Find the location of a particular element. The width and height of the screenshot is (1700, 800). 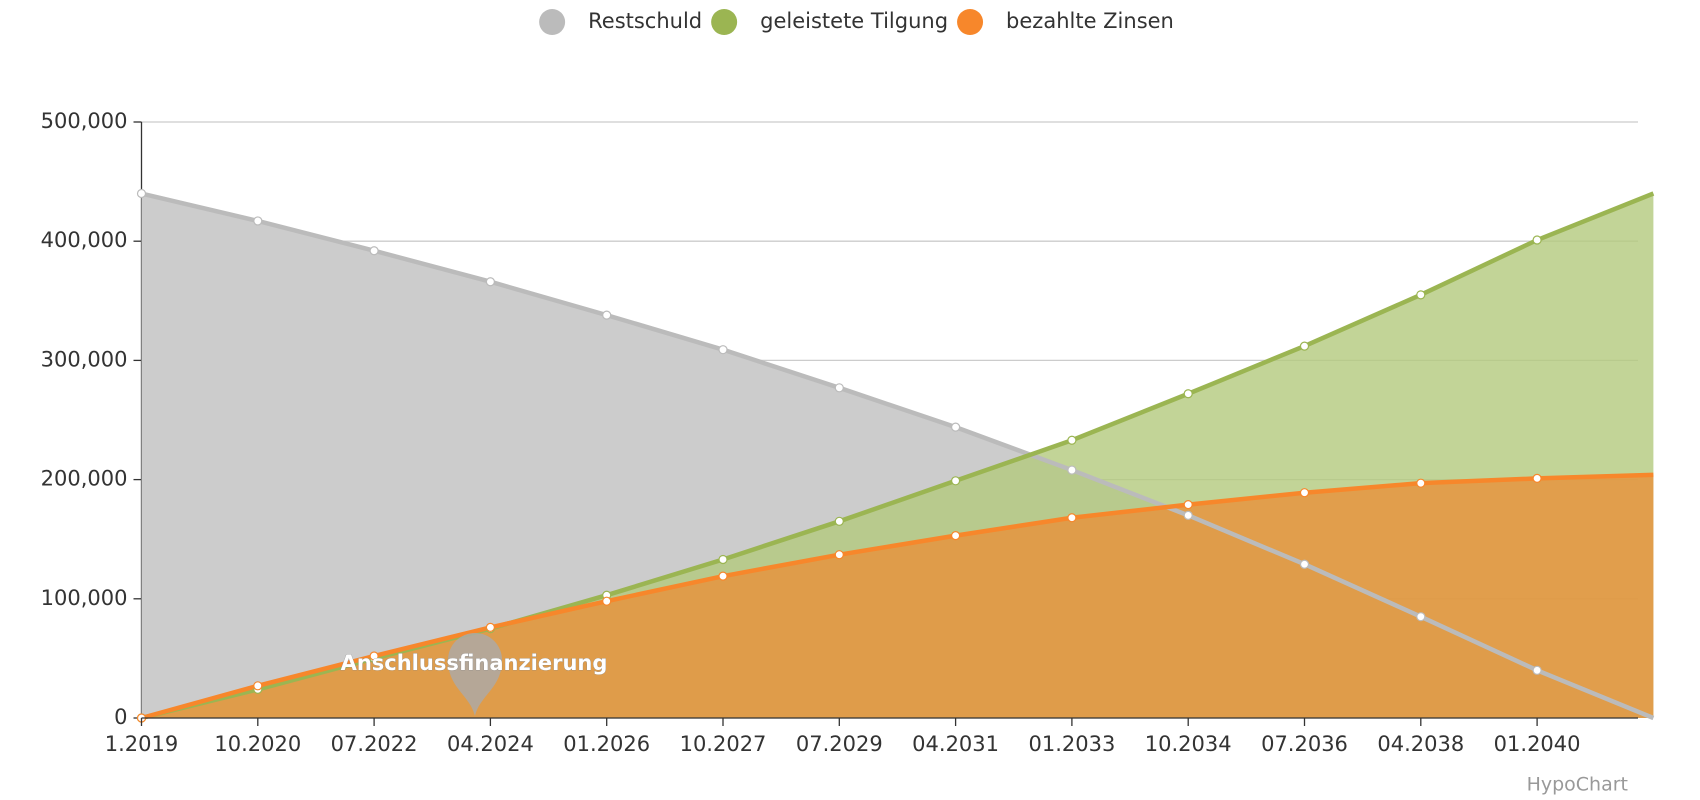

legend-label: bezahlte Zinsen is located at coordinates (1090, 21).